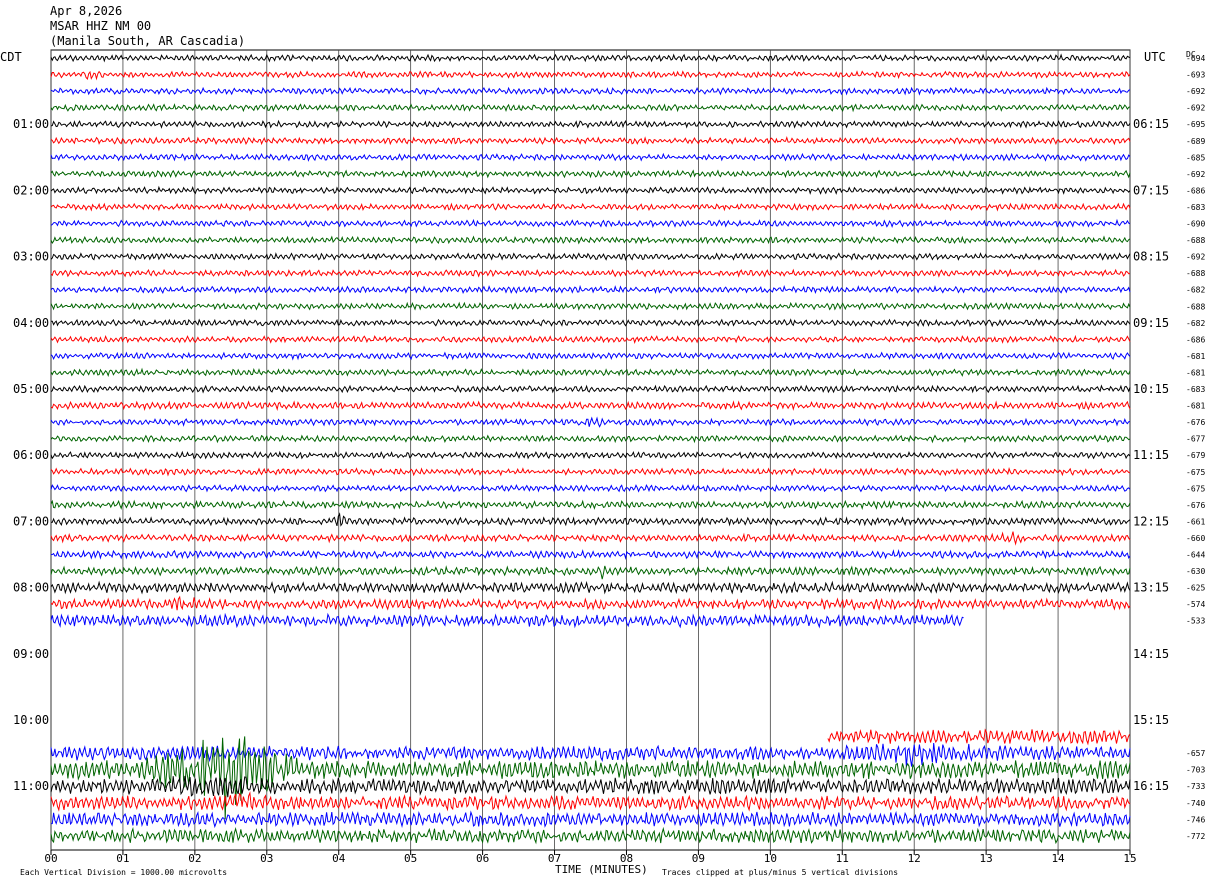  I want to click on dc-offset-label: -685, so click(1195, 157).